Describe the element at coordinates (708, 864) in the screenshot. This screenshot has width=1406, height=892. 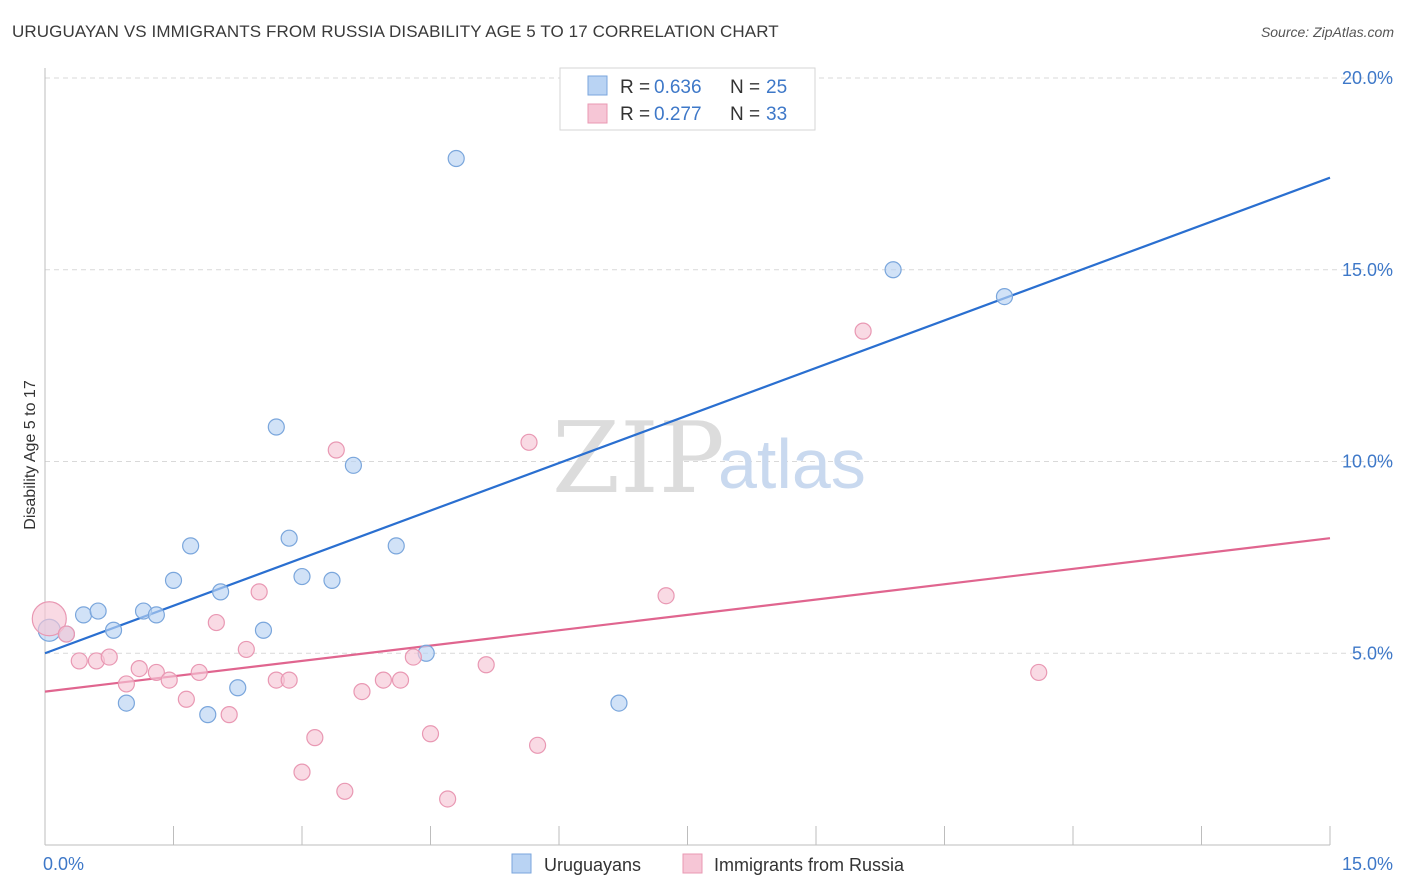
I see `bottom-legend: Uruguayans Immigrants from Russia` at that location.